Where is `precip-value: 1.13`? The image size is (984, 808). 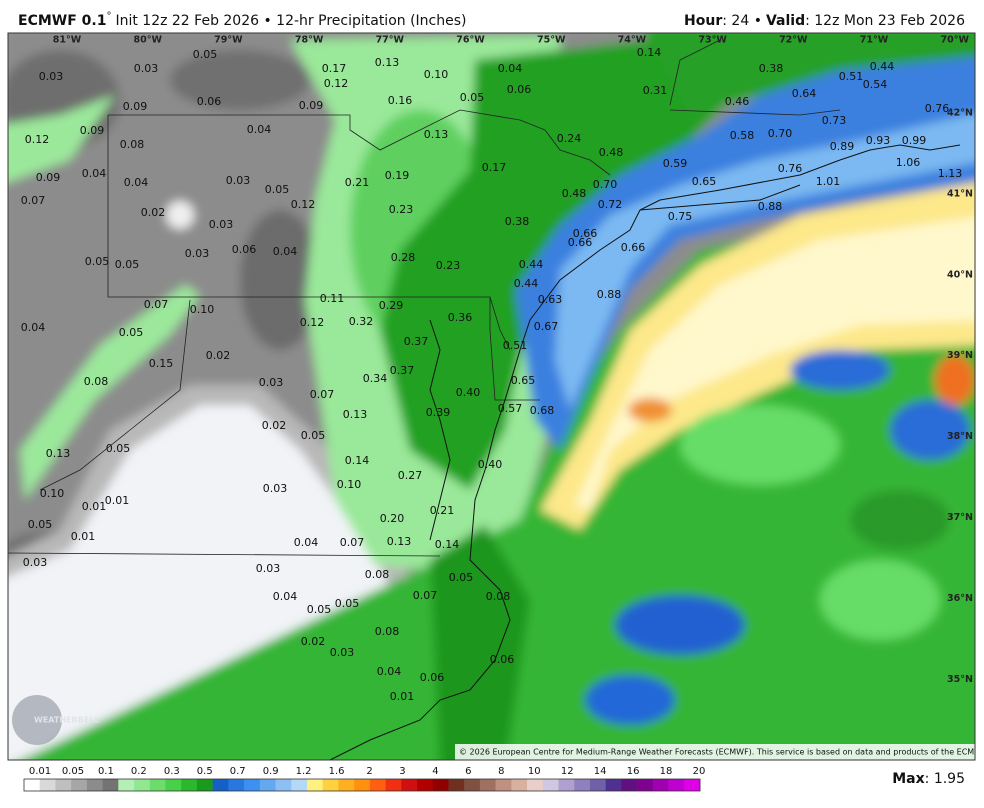
precip-value: 1.13 is located at coordinates (950, 173).